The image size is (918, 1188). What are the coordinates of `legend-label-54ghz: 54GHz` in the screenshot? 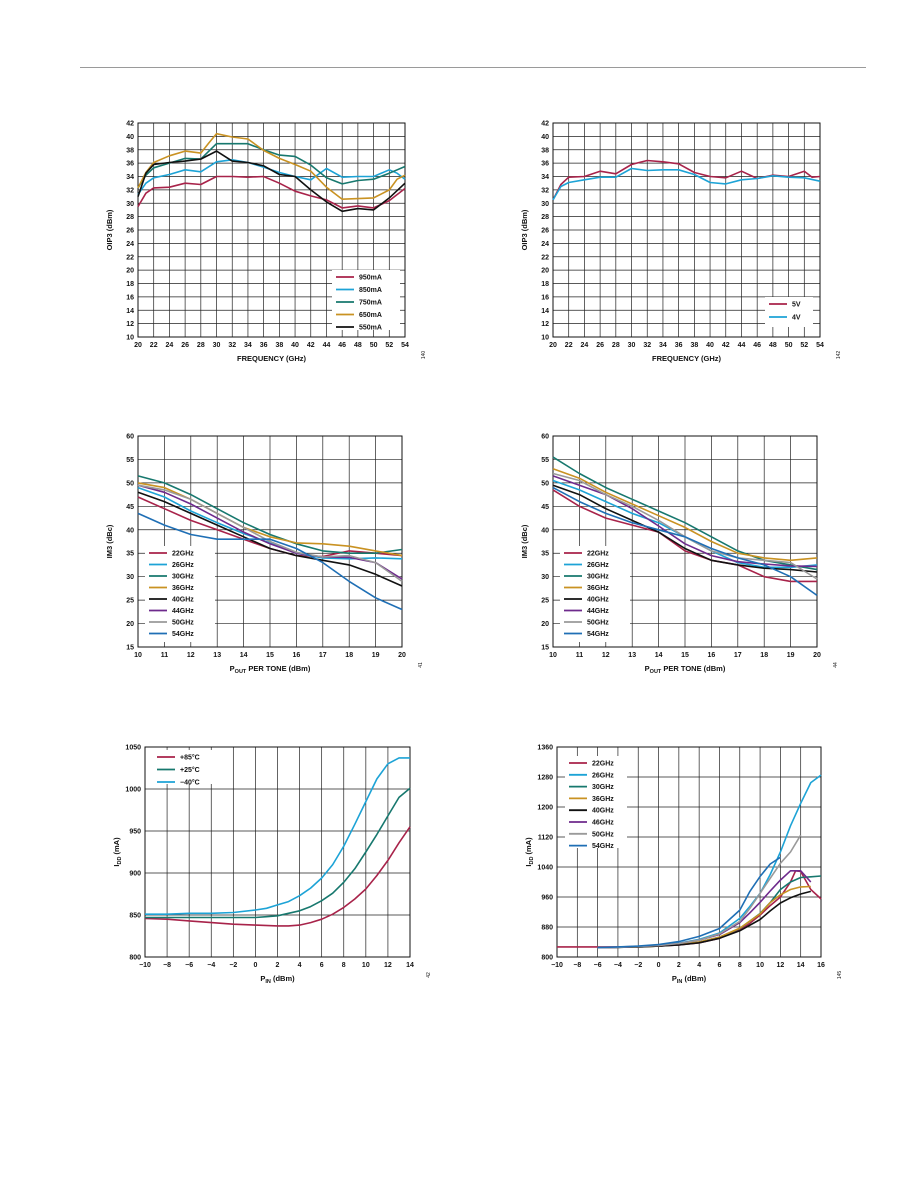 It's located at (603, 846).